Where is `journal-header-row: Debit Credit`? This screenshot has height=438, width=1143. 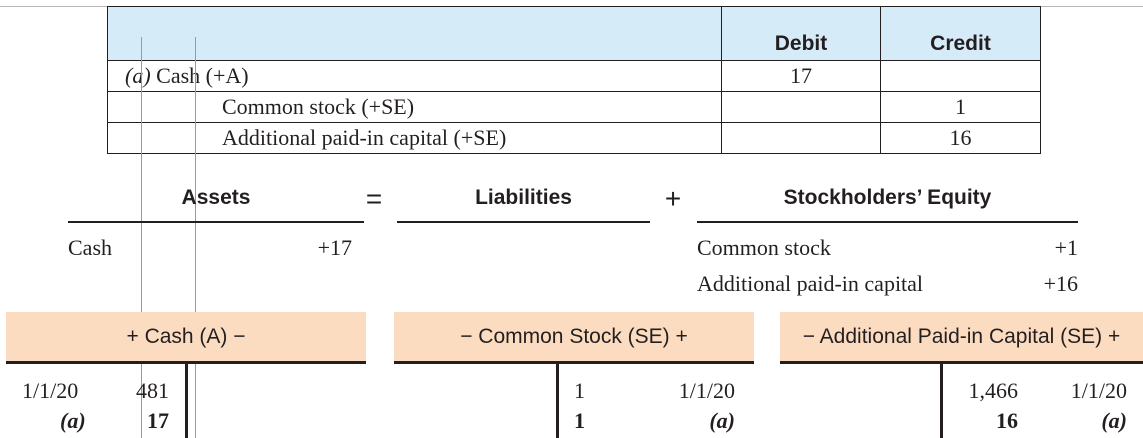
journal-header-row: Debit Credit is located at coordinates (574, 33).